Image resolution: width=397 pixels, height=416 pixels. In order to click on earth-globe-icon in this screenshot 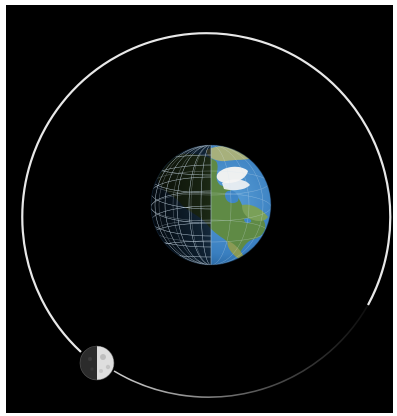, I will do `click(211, 205)`.